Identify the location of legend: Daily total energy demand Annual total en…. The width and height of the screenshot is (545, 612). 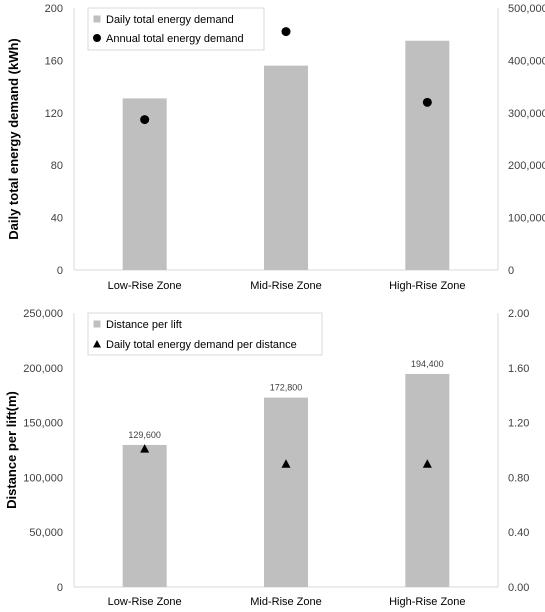
(176, 29).